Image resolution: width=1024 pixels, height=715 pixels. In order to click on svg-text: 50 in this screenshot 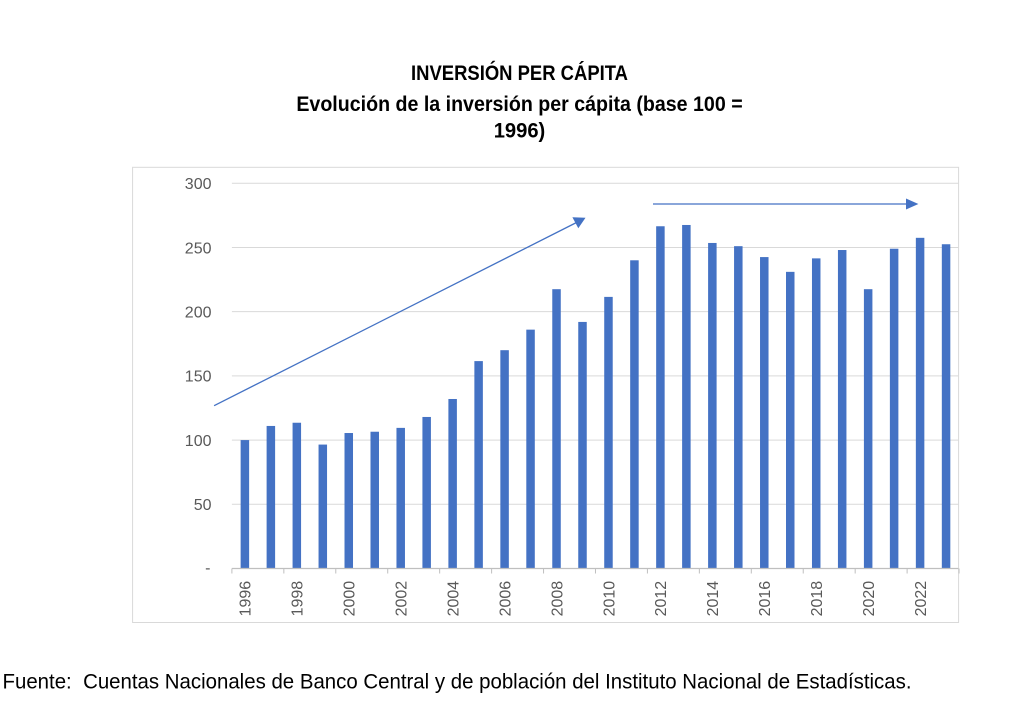, I will do `click(203, 505)`.